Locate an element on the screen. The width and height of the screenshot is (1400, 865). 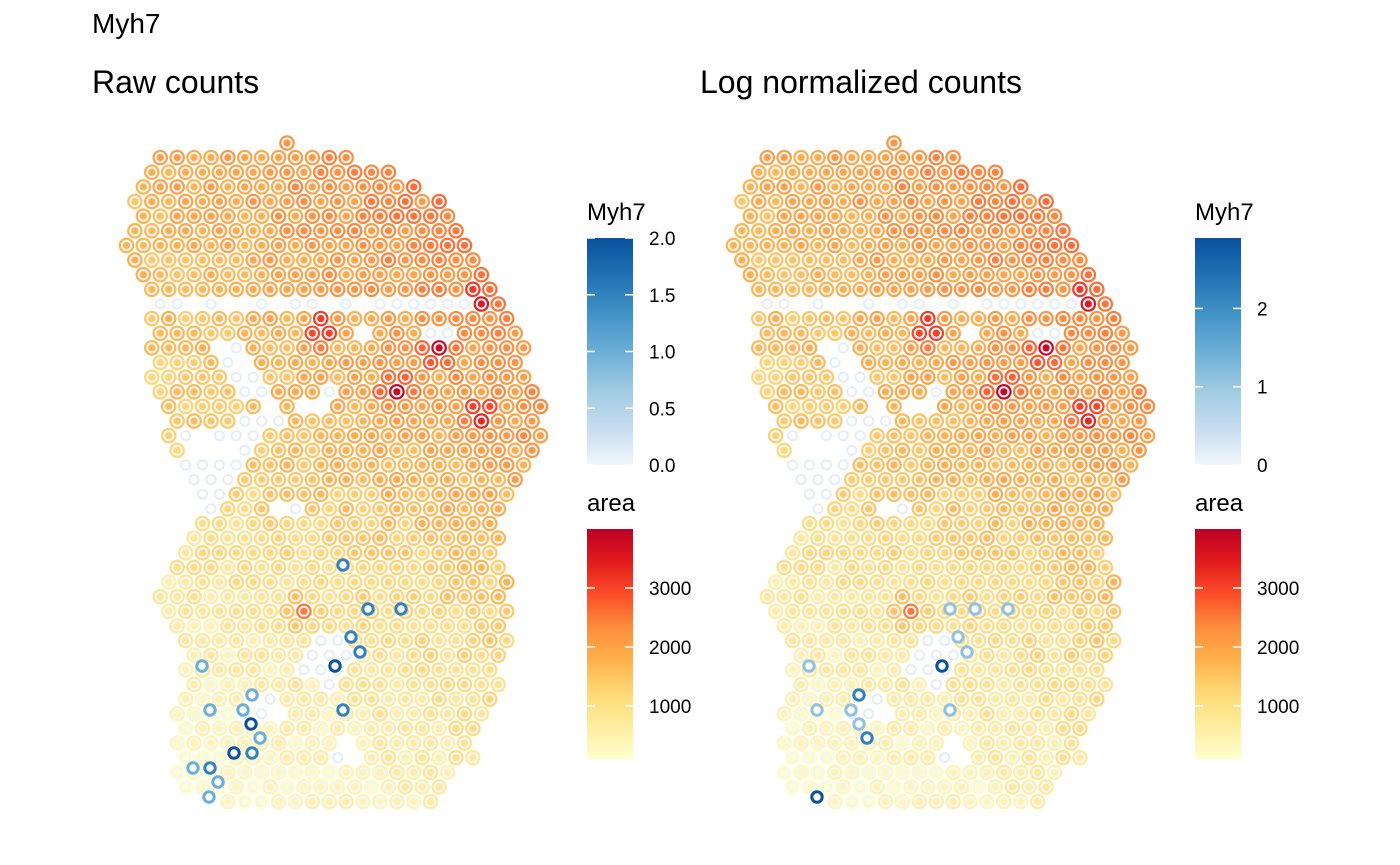
panel-title-raw: Raw counts is located at coordinates (176, 82).